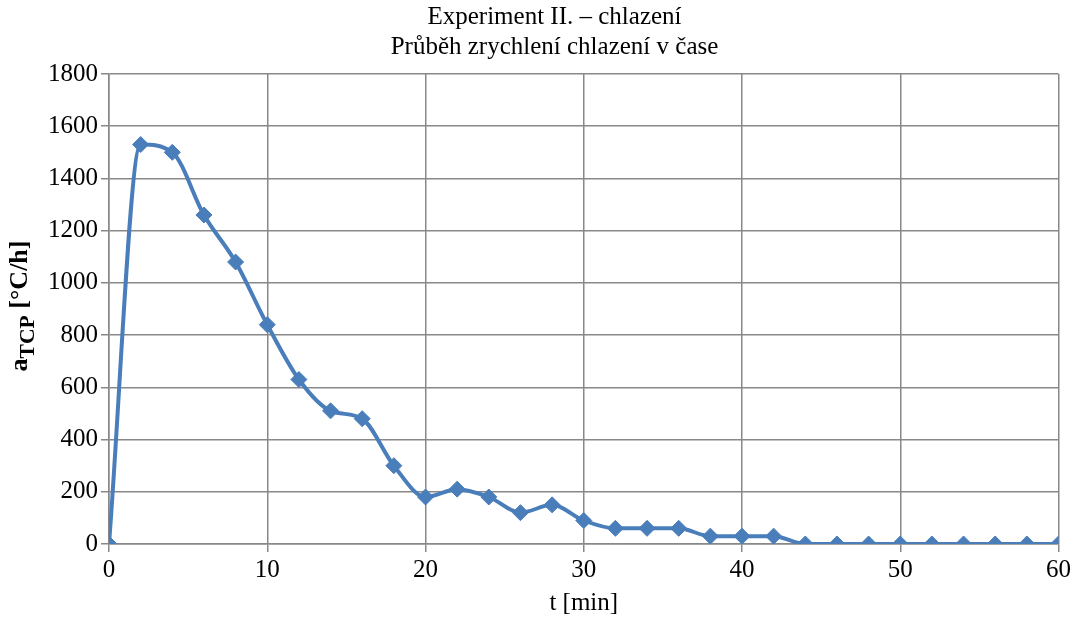 This screenshot has height=622, width=1074. I want to click on chart-title: Experiment II. – chlazení, so click(554, 15).